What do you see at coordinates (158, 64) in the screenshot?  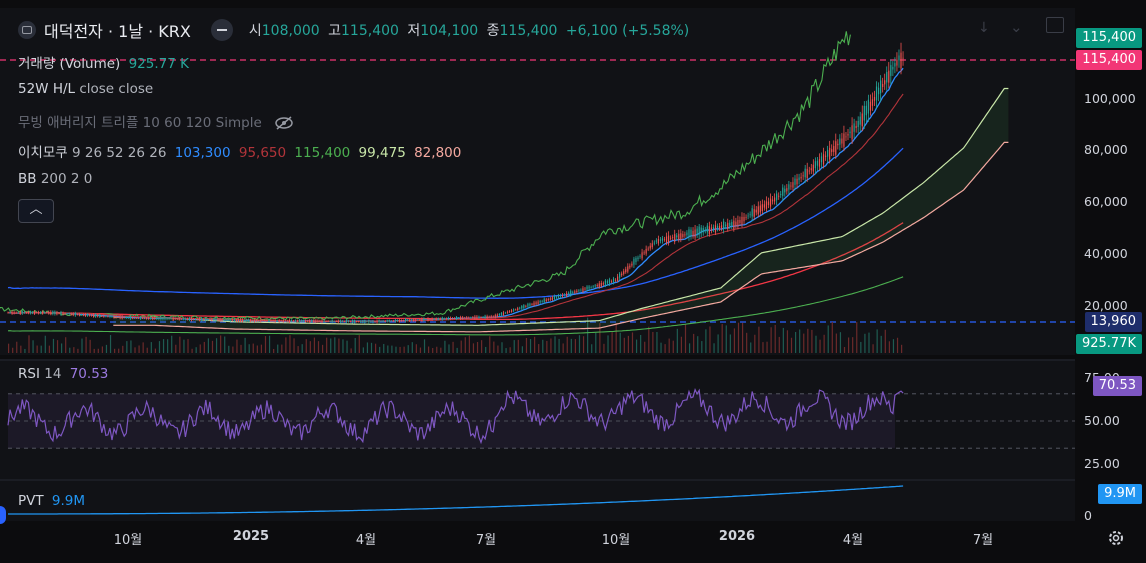 I see `volume-value: 925.77 K` at bounding box center [158, 64].